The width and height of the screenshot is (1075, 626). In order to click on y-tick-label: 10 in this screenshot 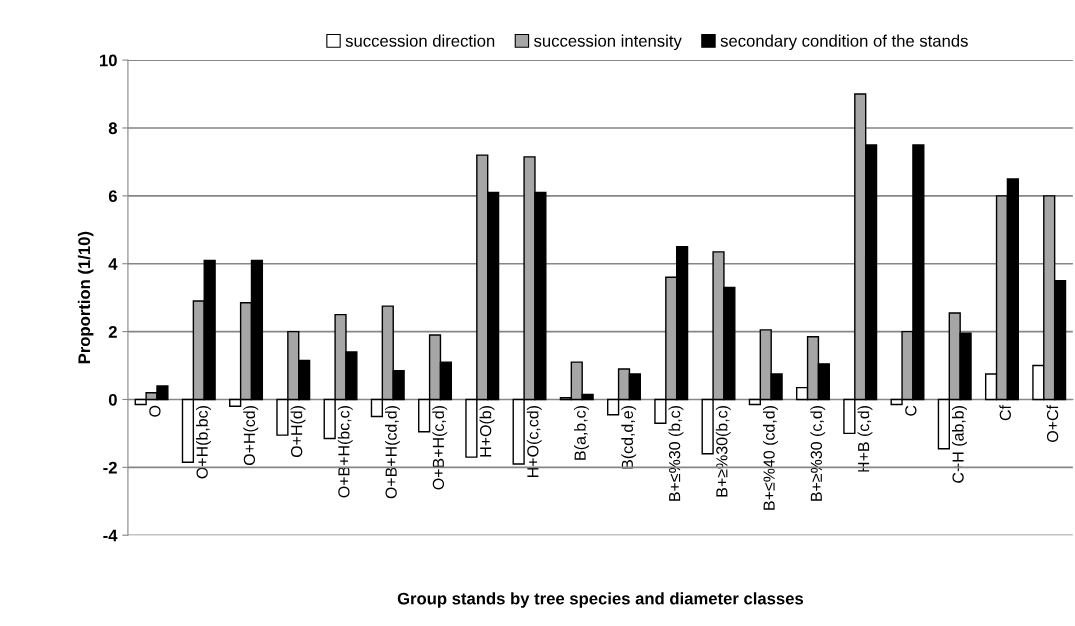, I will do `click(108, 60)`.